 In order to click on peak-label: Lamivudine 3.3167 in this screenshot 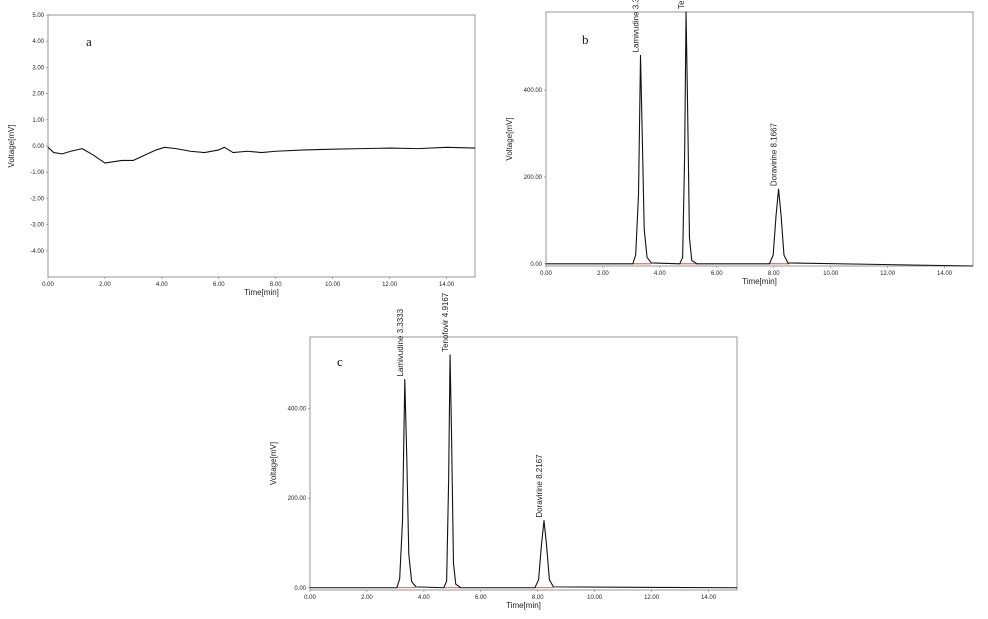, I will do `click(635, 26)`.